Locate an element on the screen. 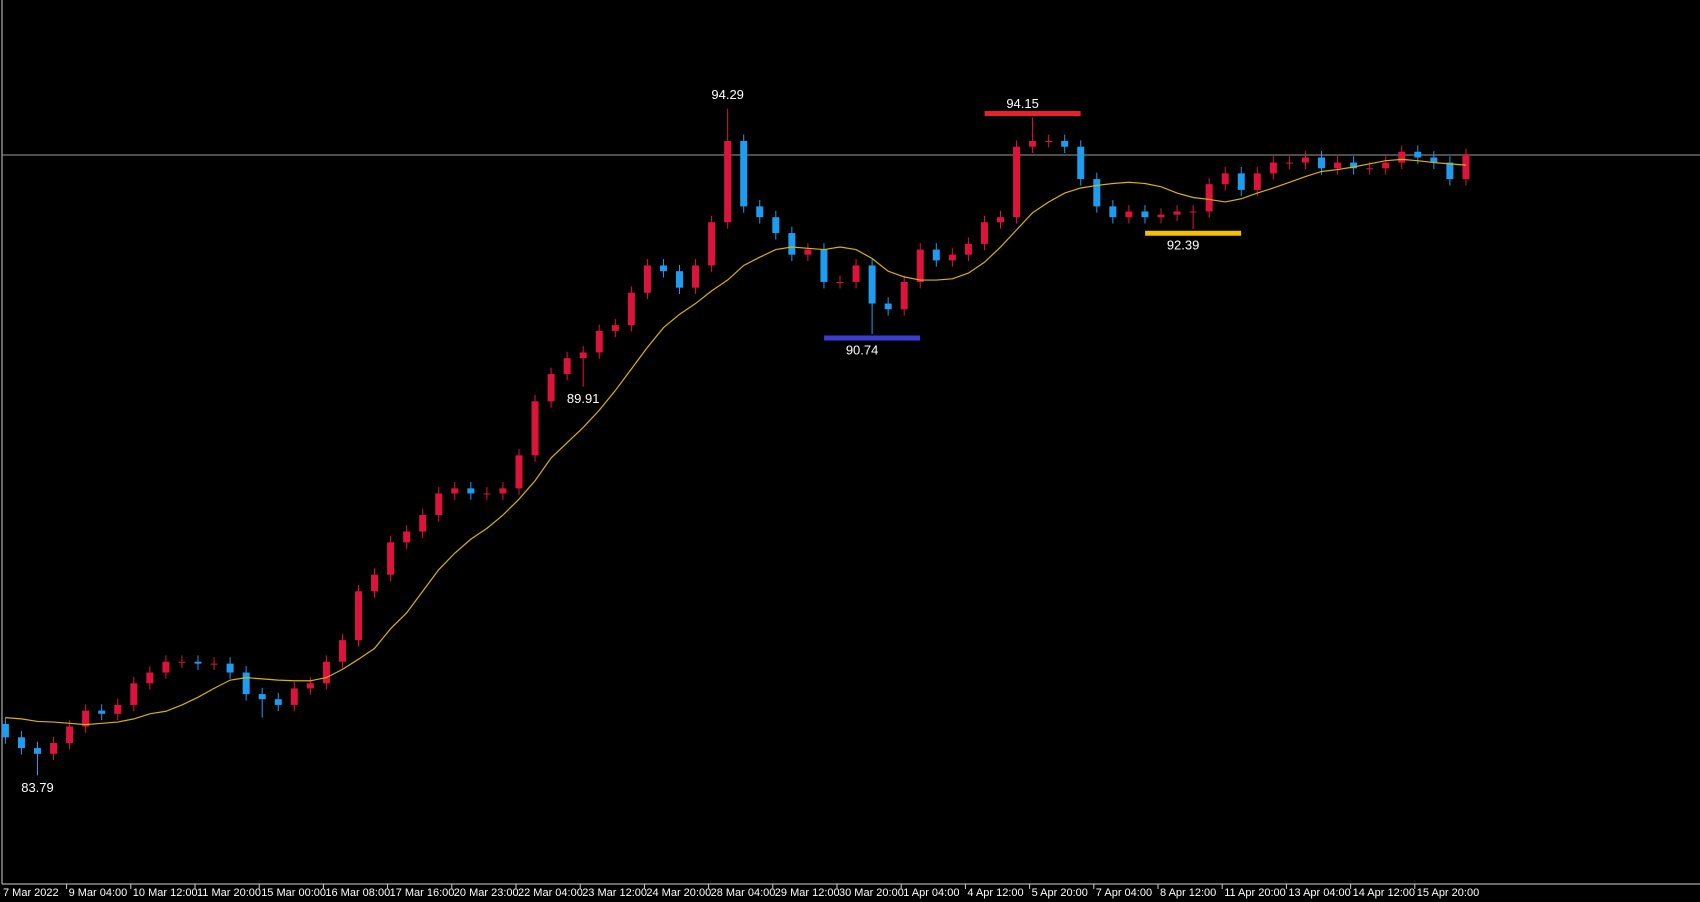 This screenshot has width=1700, height=902. x-tick-label: 9 Mar 04:00 is located at coordinates (98, 893).